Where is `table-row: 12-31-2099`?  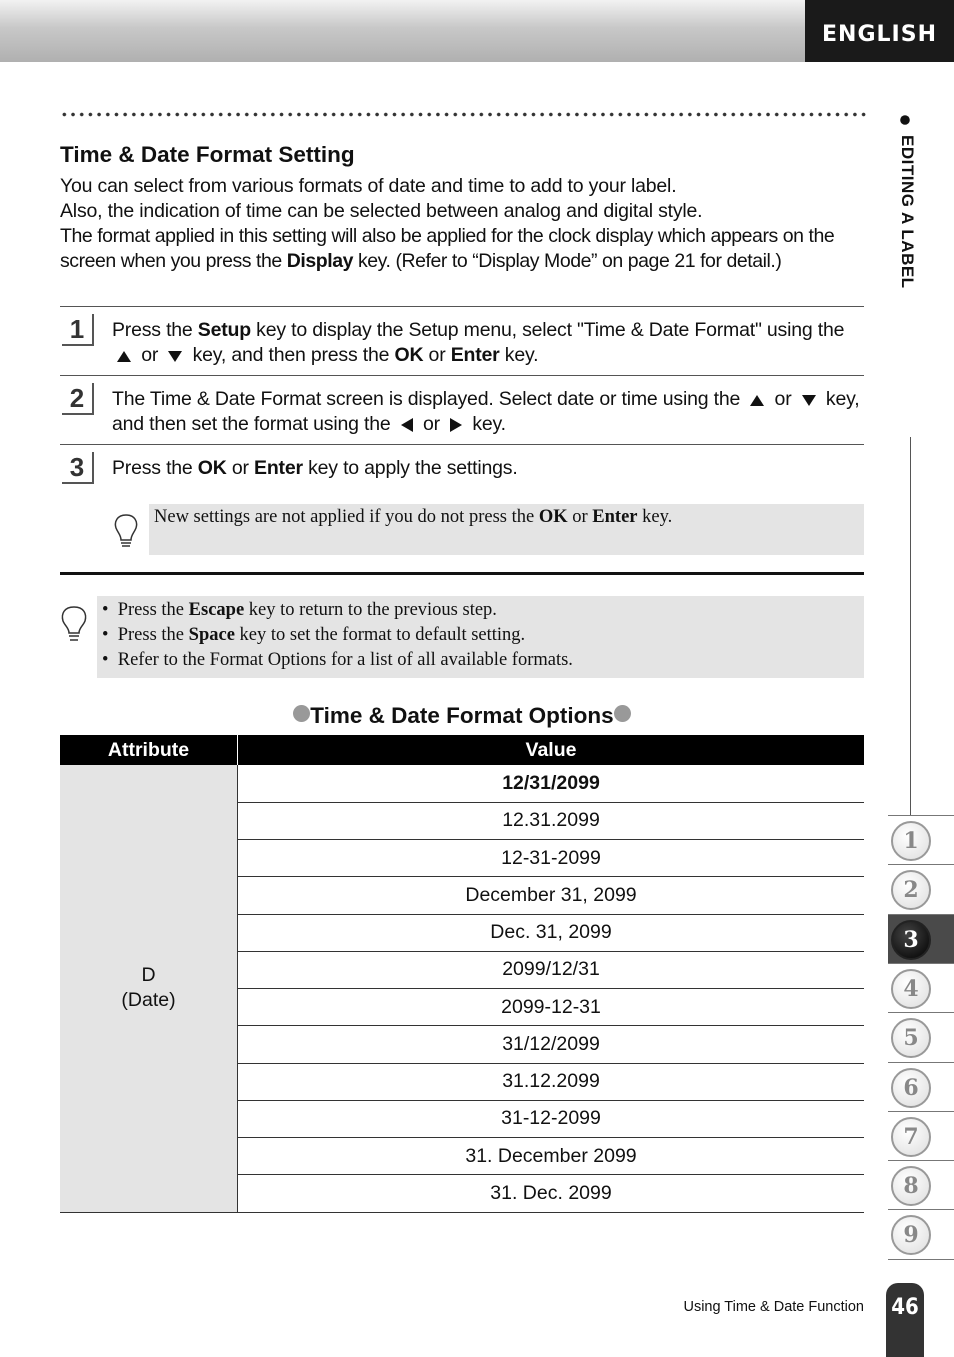
table-row: 12-31-2099 is located at coordinates (462, 858).